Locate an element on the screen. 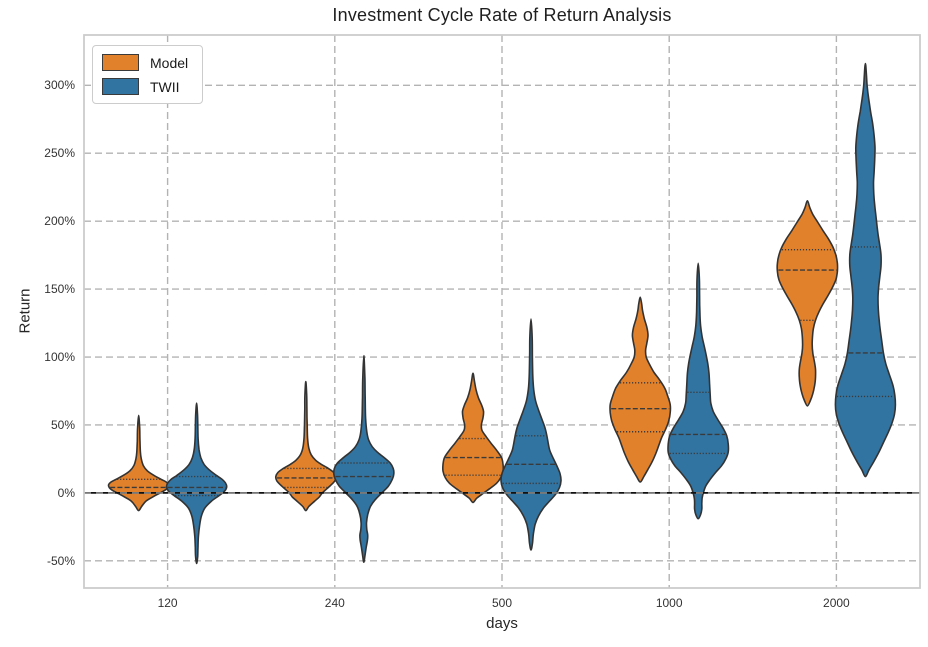  y-tick-label: 300% is located at coordinates (59, 85).